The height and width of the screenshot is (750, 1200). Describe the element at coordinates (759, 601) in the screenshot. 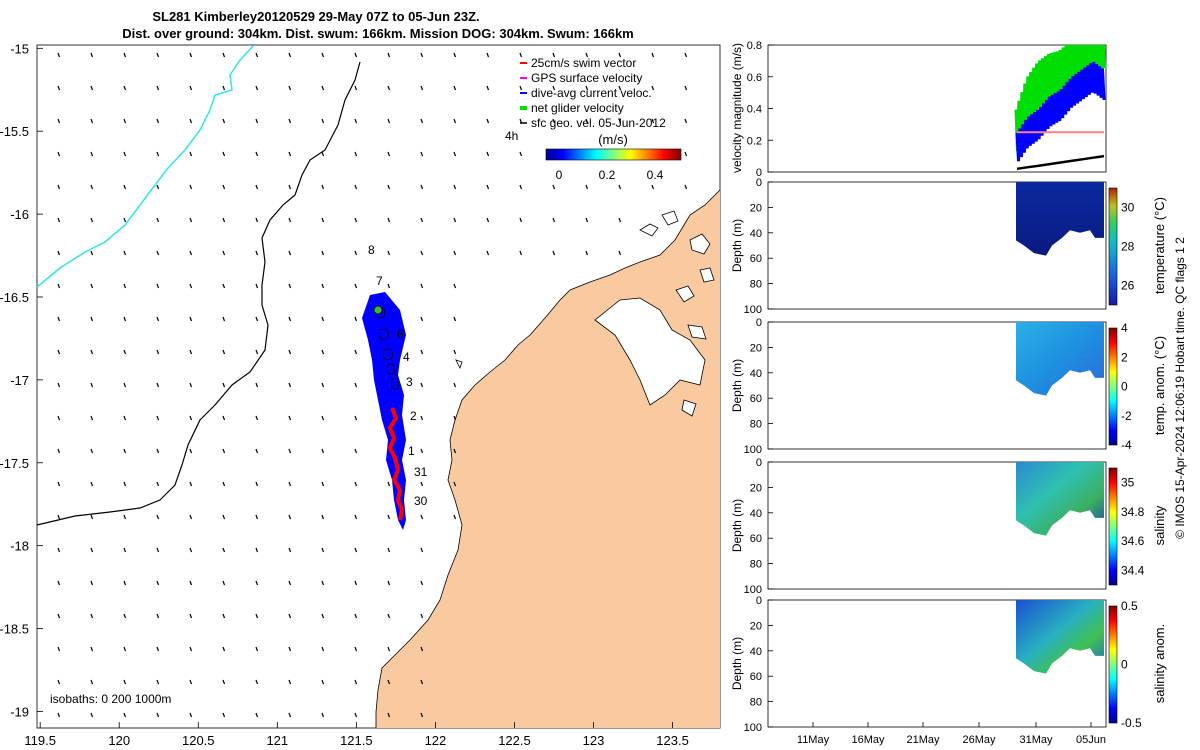

I see `depth-tick-label: 0` at that location.